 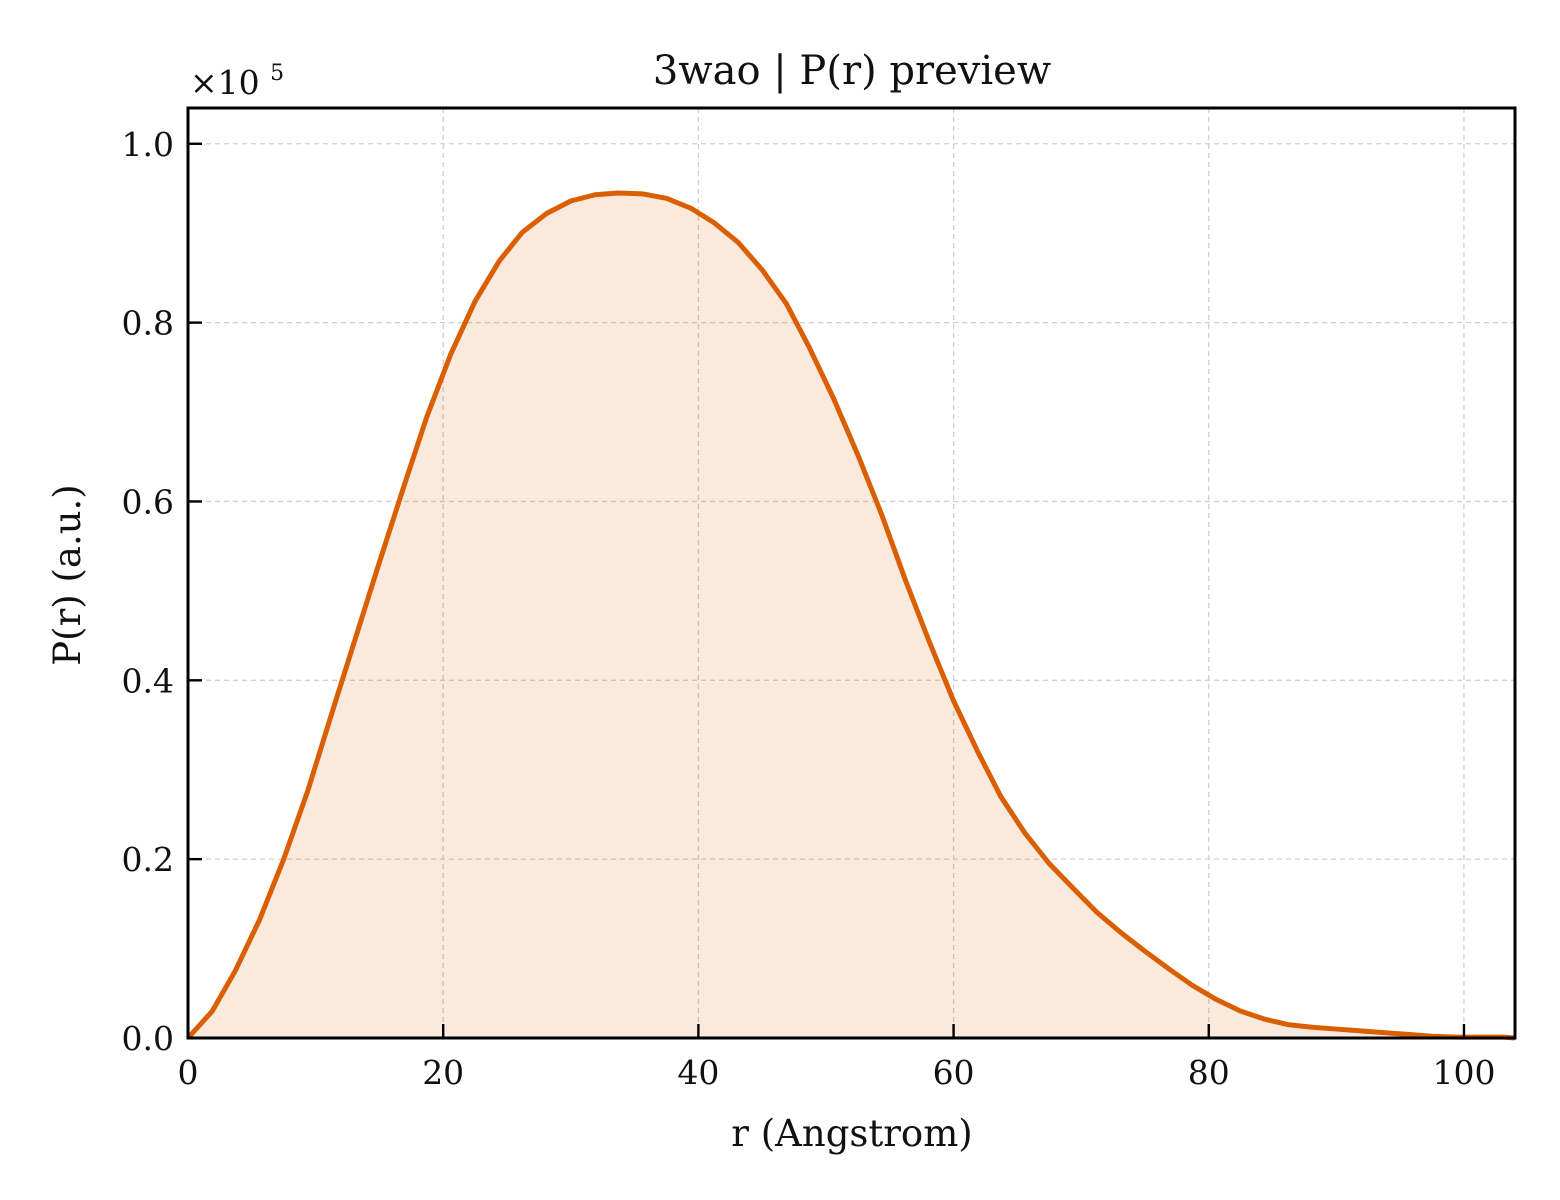 What do you see at coordinates (188, 1072) in the screenshot?
I see `x-tick-label: 0` at bounding box center [188, 1072].